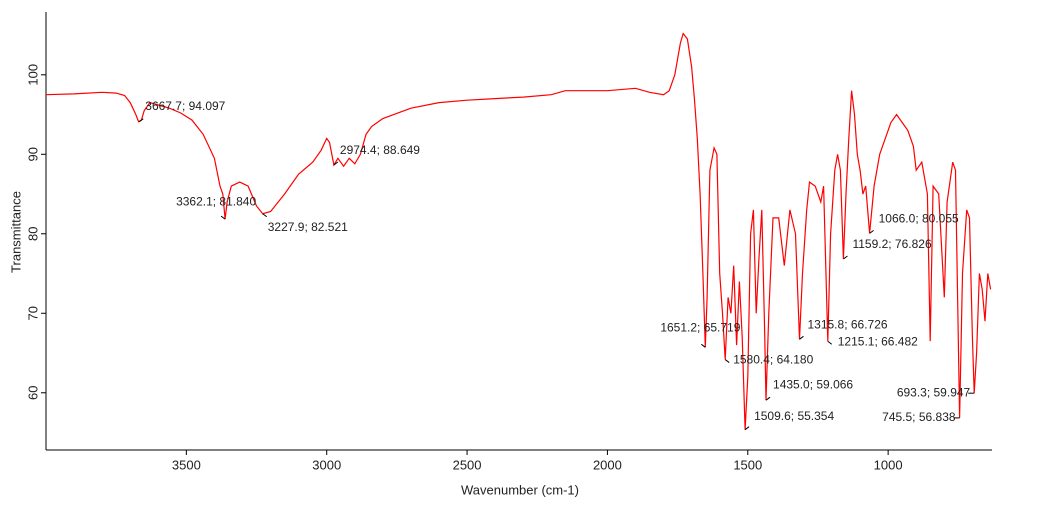  I want to click on y-tick-label: 100, so click(32, 75).